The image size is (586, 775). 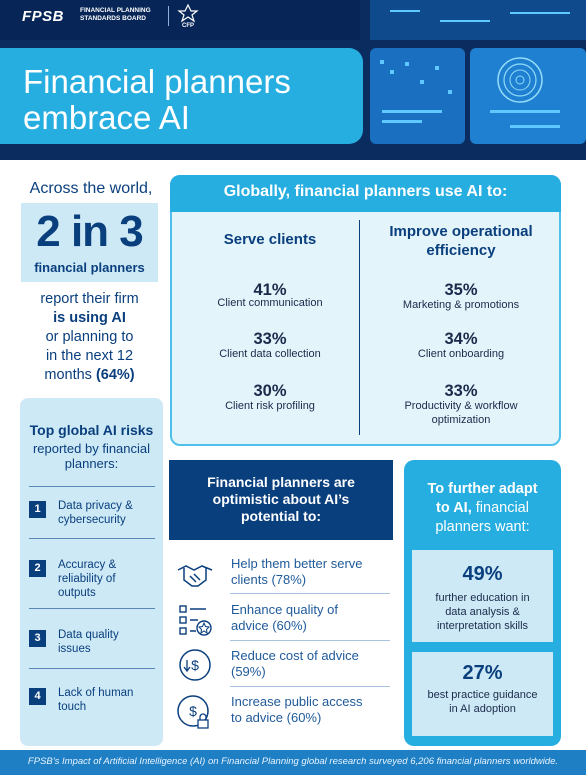 I want to click on optimistic-text-line: (59%), so click(x=248, y=671).